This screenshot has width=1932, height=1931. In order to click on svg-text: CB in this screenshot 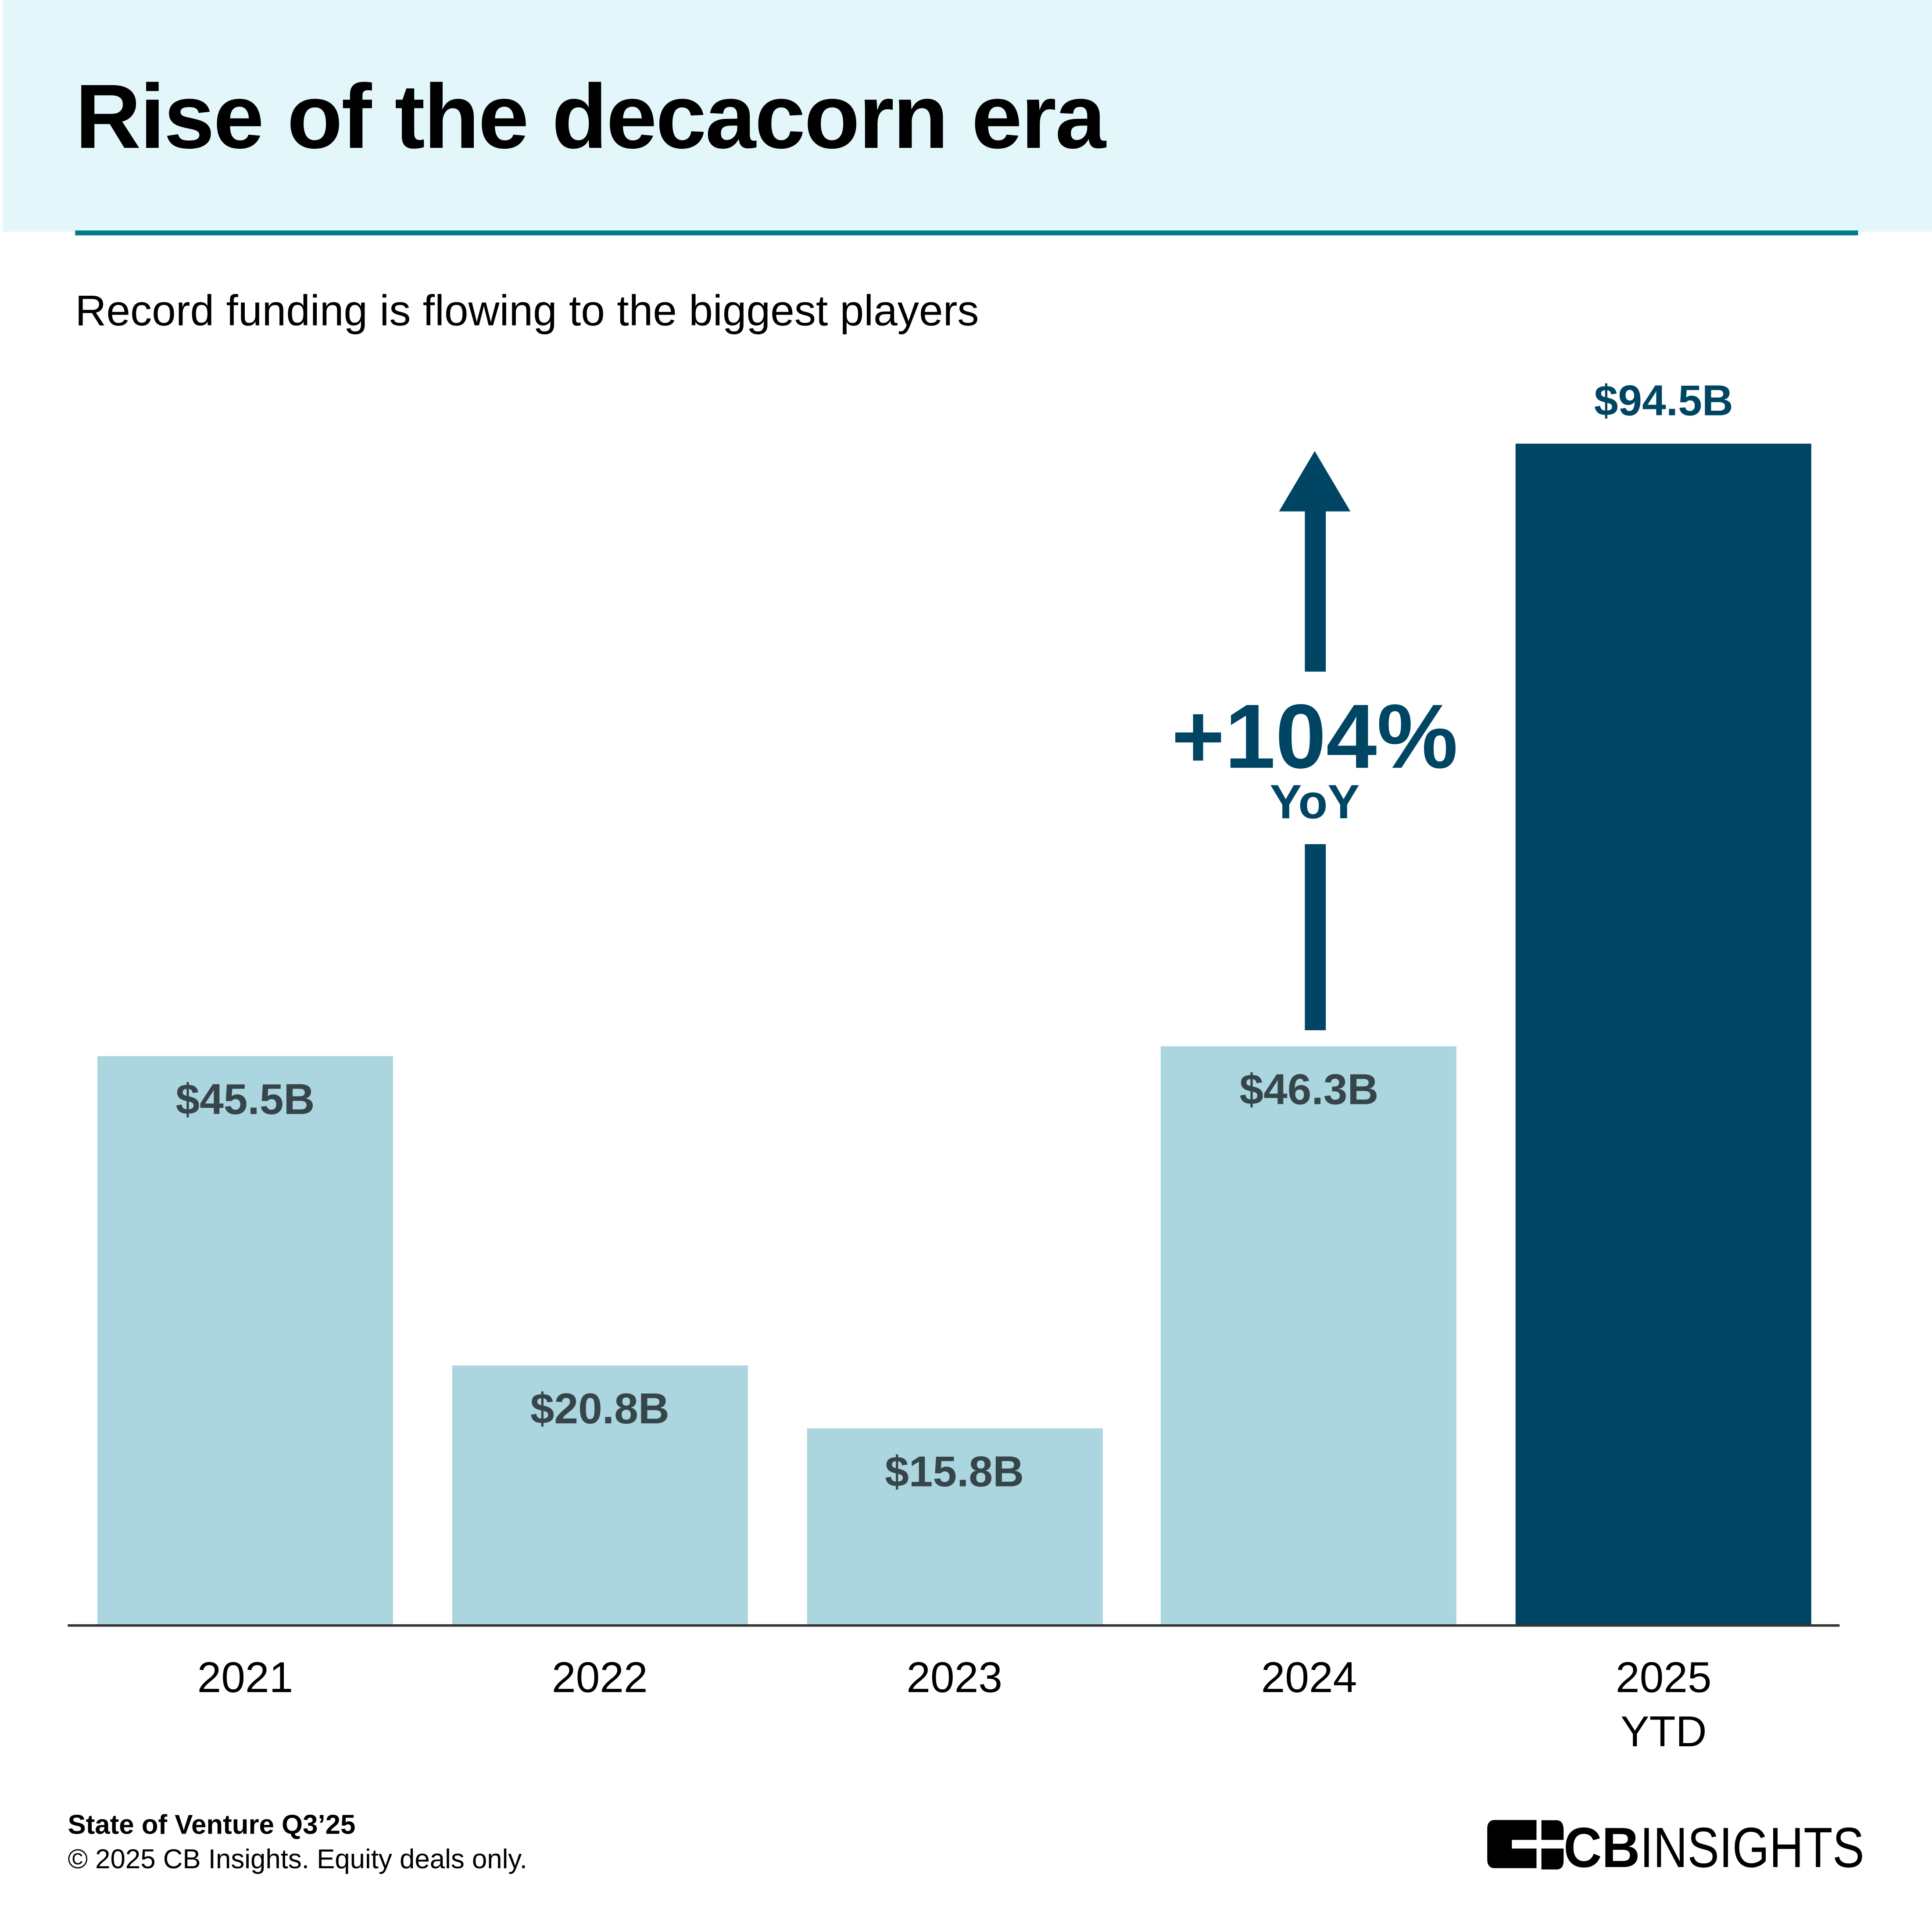, I will do `click(1601, 1845)`.